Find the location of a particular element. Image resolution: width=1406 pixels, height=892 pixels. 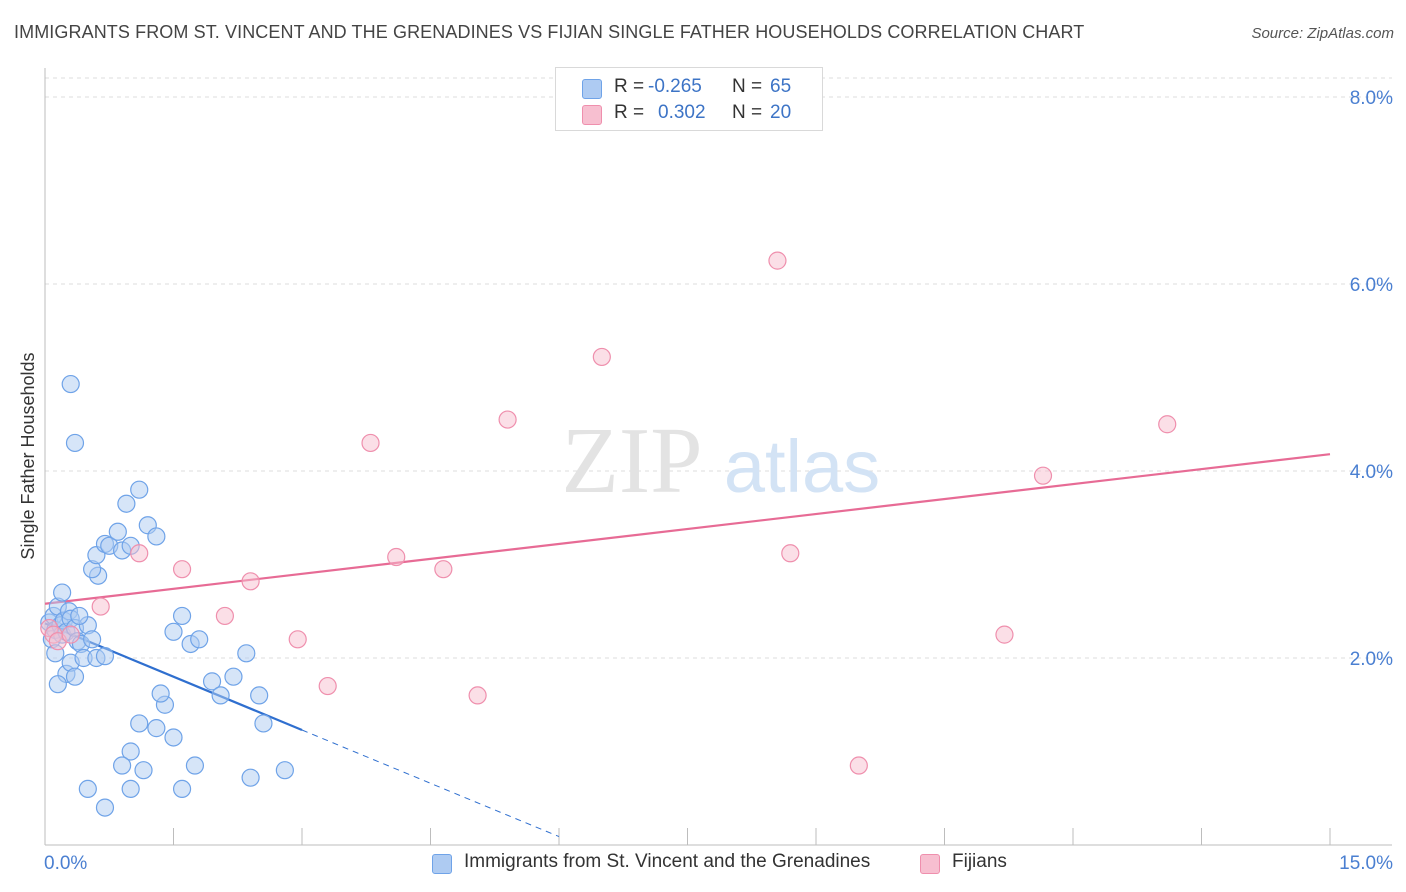

y-tick-label: 6.0% is located at coordinates (1371, 285).